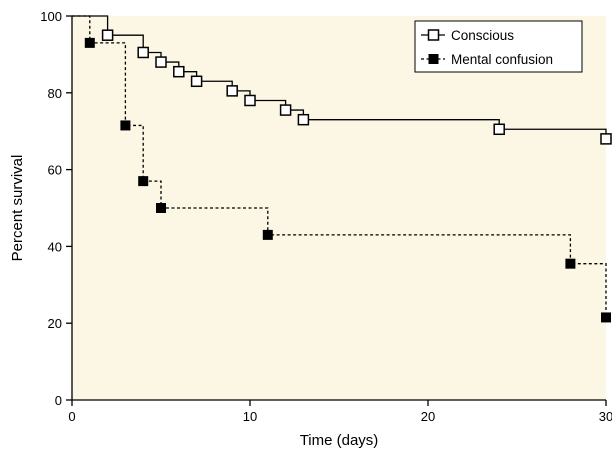 This screenshot has width=612, height=456. Describe the element at coordinates (250, 416) in the screenshot. I see `x-tick-label: 10` at that location.